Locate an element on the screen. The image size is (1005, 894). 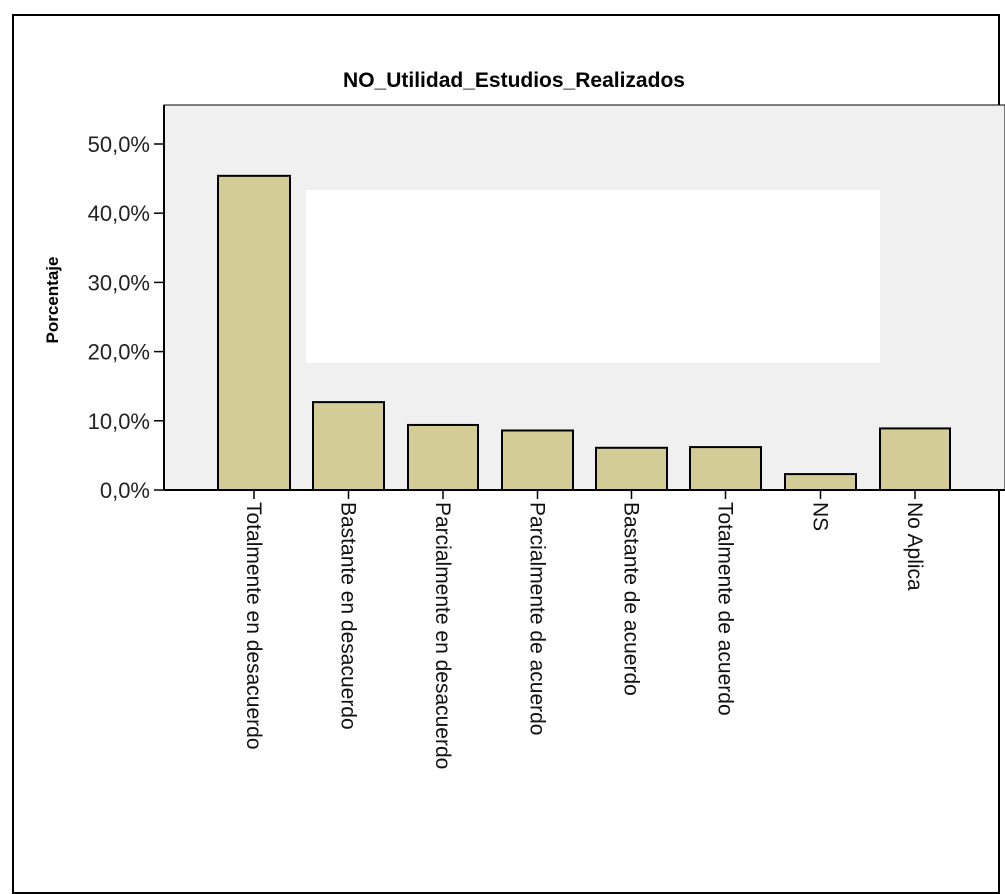
blank-overlay is located at coordinates (593, 276).